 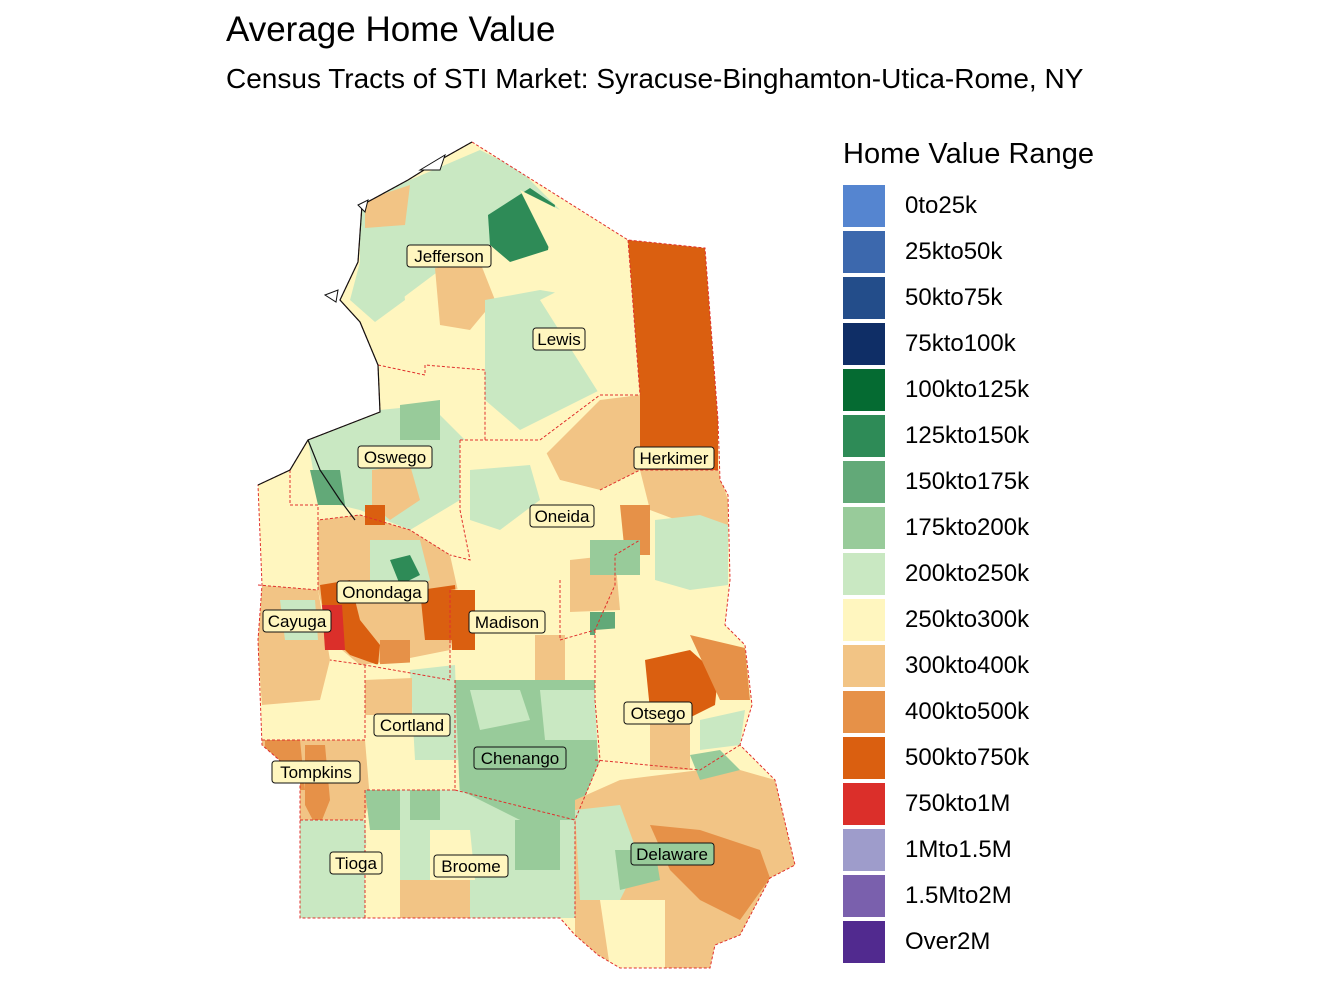 I want to click on county-label-text: Cortland, so click(x=412, y=725).